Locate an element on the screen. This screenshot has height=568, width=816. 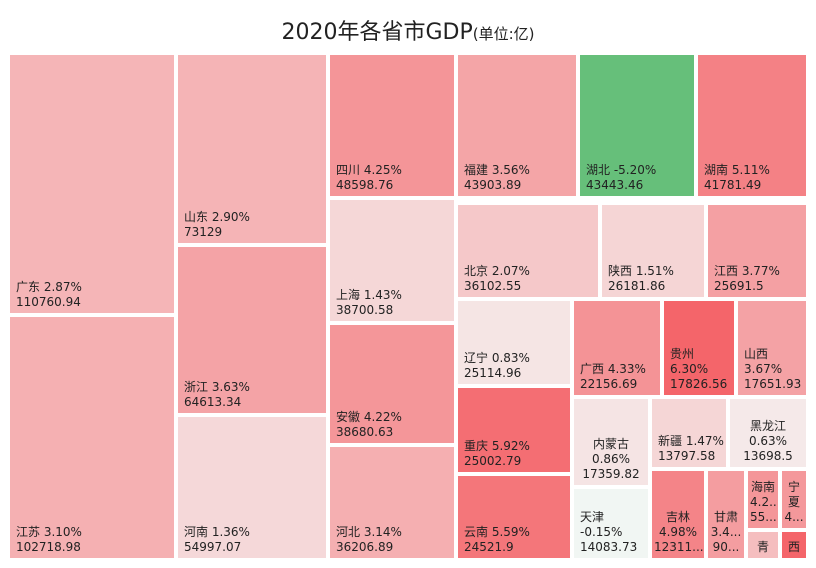
treemap-tile-label: 上海 1.43% 38700.58 is located at coordinates (369, 302).